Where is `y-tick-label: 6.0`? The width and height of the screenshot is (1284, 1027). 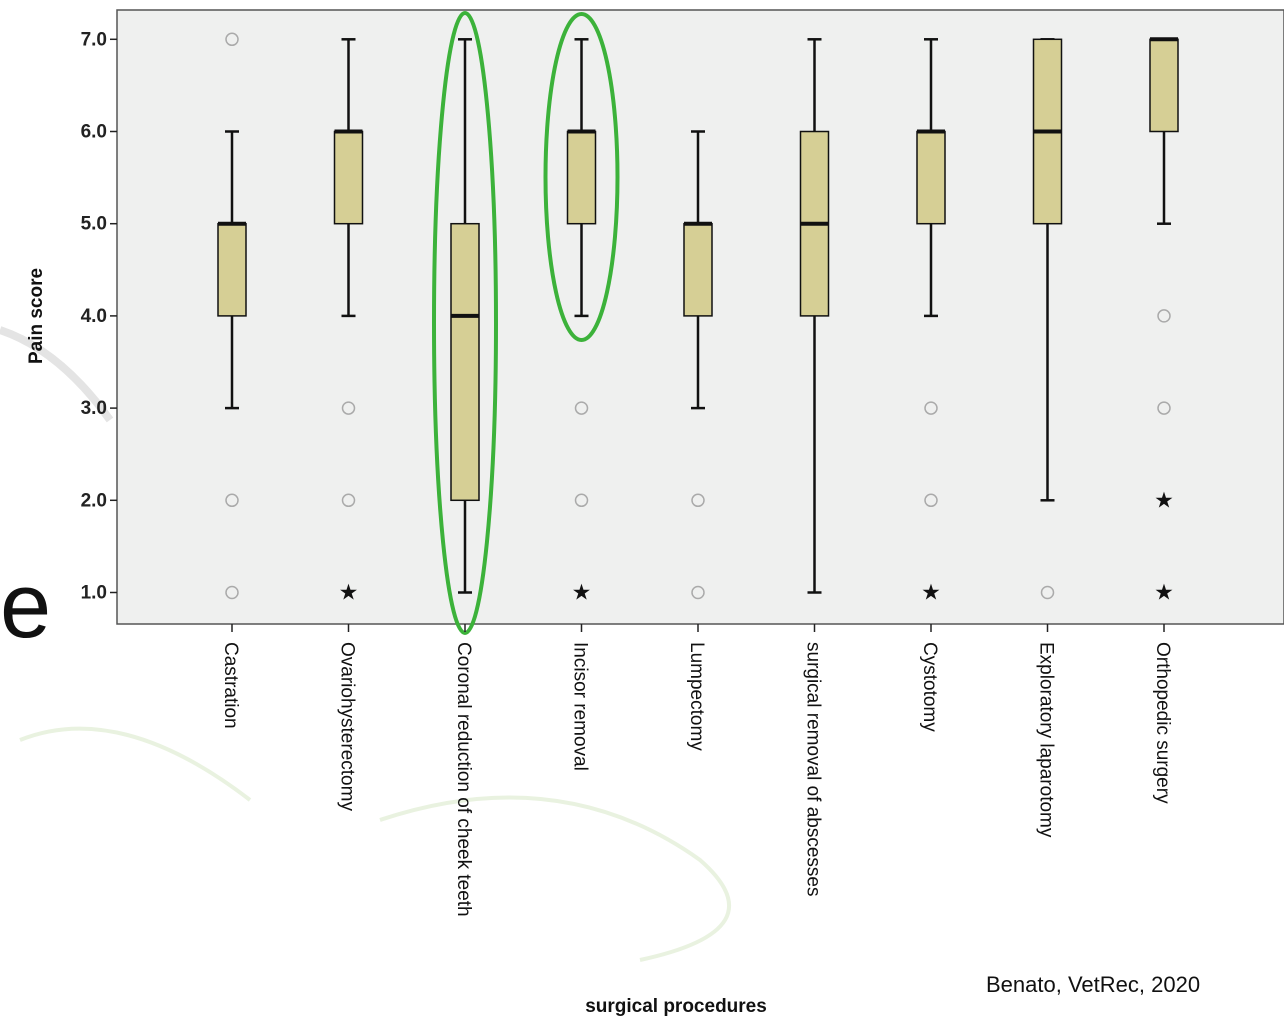
y-tick-label: 6.0 is located at coordinates (94, 132).